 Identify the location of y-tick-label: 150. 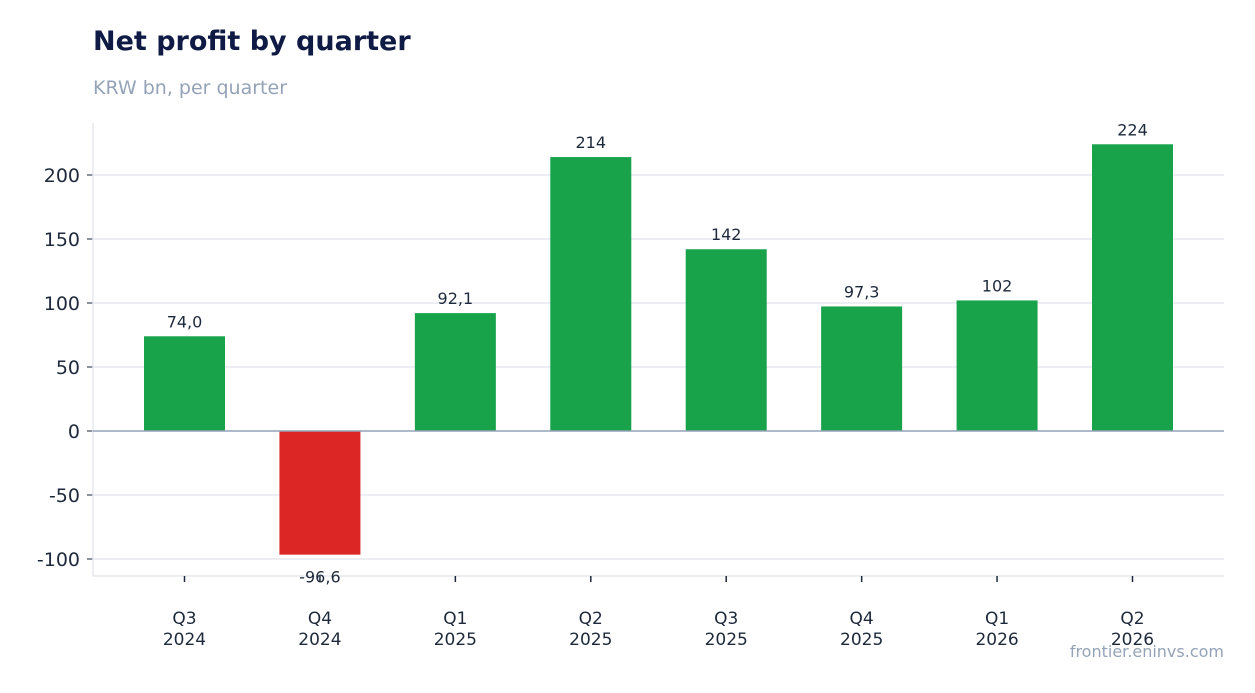
(62, 240).